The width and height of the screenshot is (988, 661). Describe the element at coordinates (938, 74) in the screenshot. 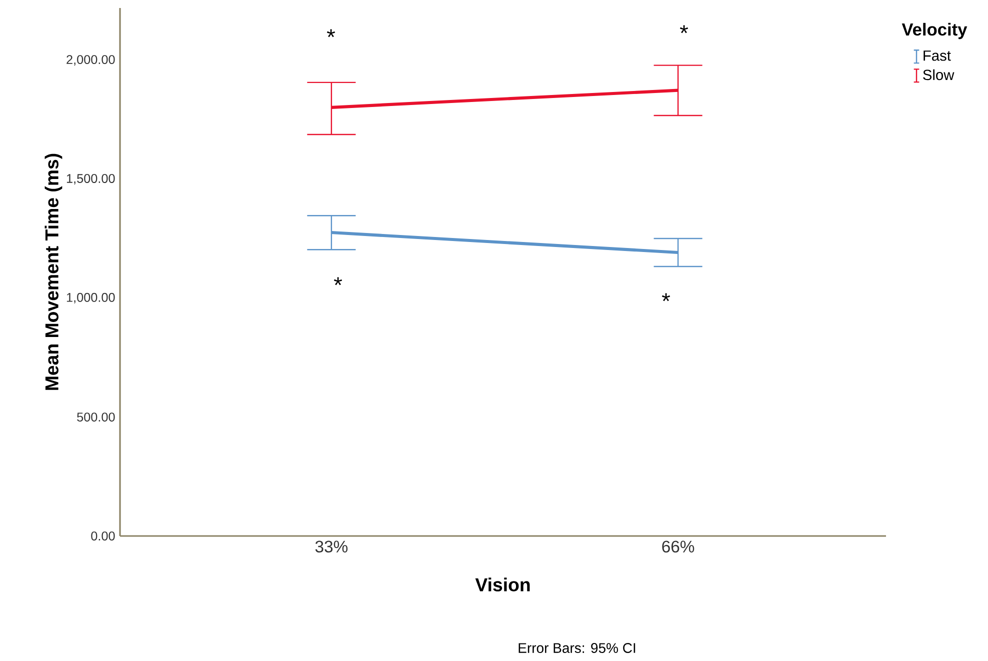

I see `legend-label: Slow` at that location.